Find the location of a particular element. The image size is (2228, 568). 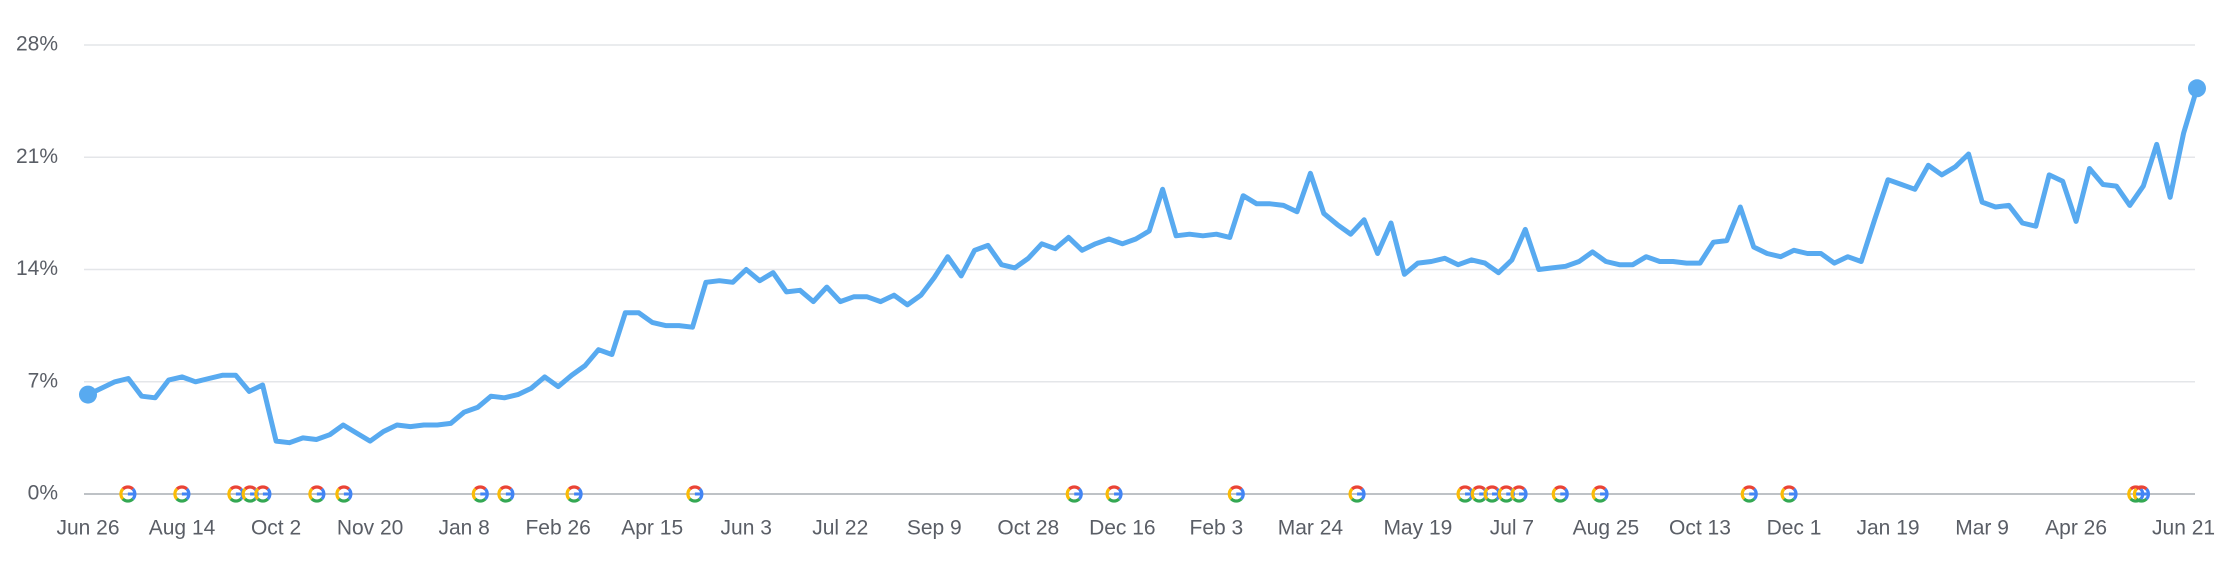

y-tick-label: 28% is located at coordinates (37, 44).